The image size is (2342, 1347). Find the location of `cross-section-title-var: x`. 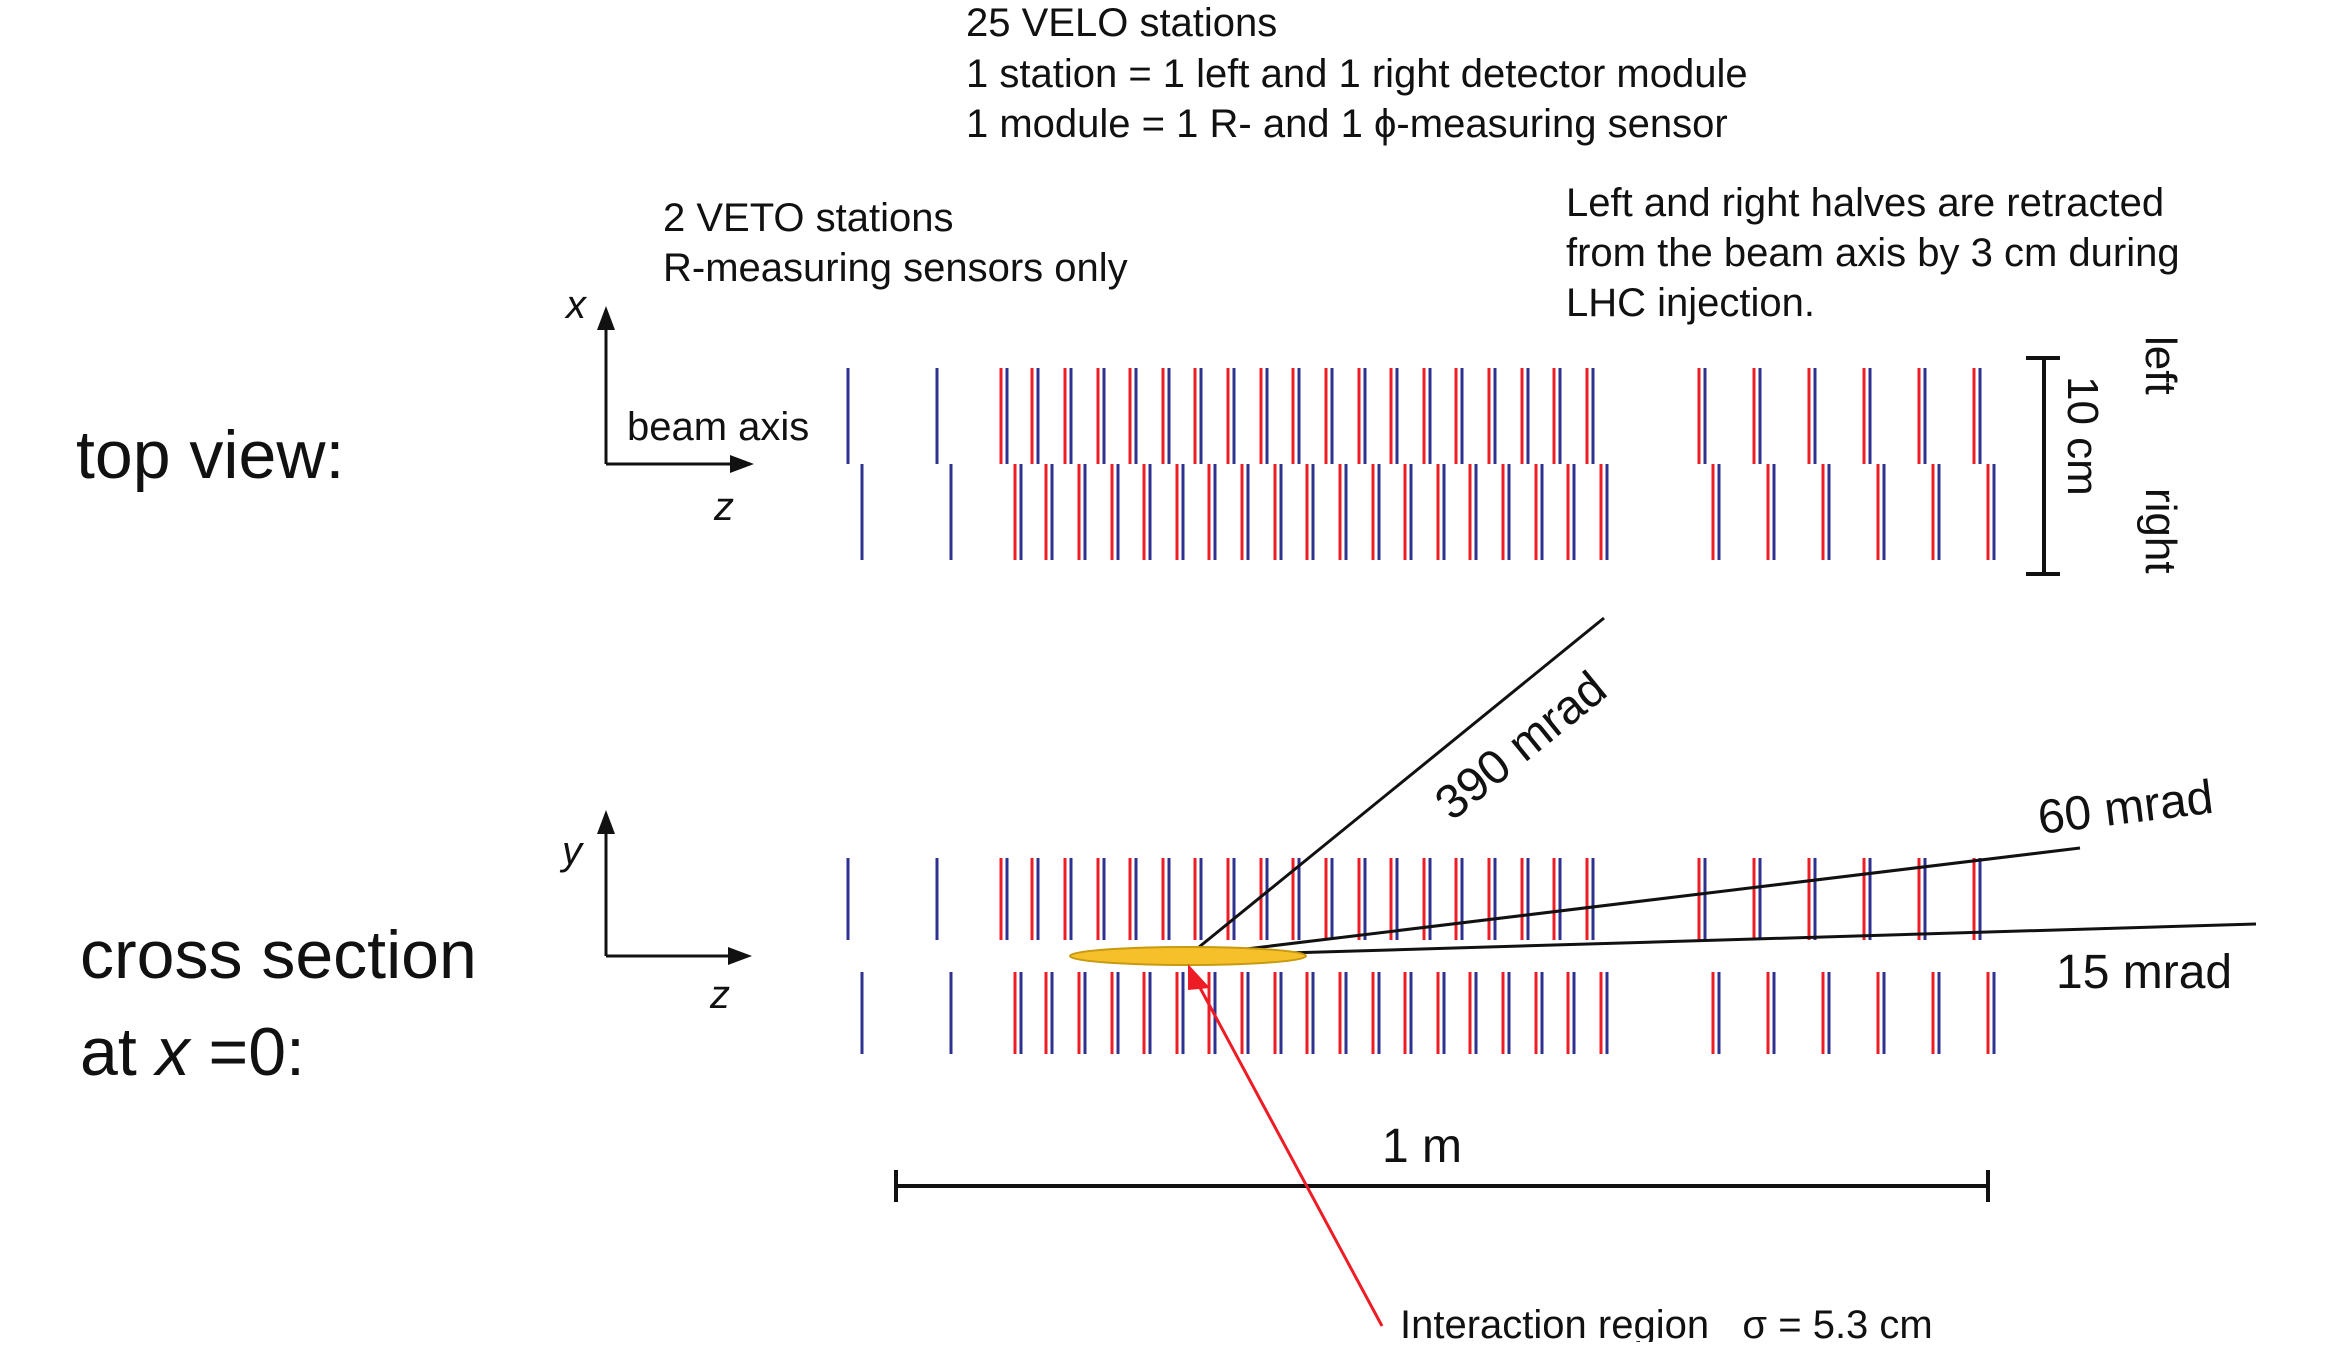

cross-section-title-var: x is located at coordinates (172, 1052).